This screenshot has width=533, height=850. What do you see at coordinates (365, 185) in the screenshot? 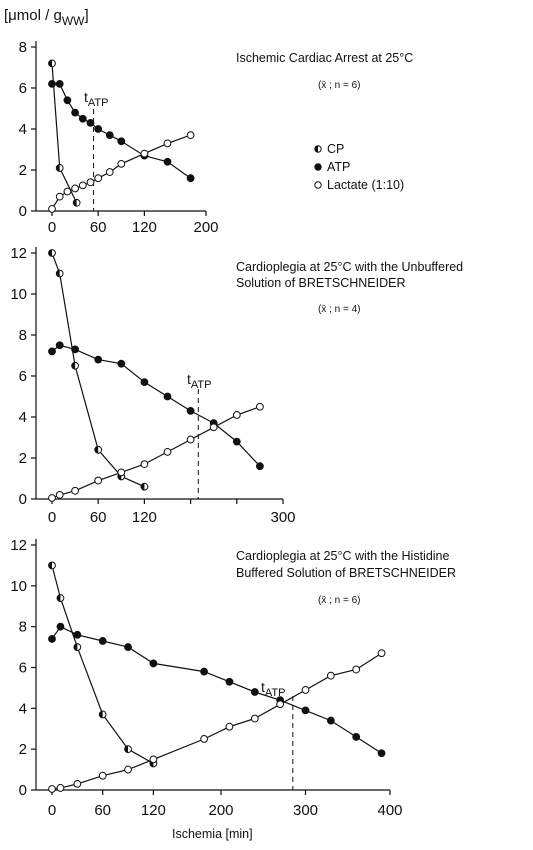
I see `legend-label: Lactate (1:10)` at bounding box center [365, 185].